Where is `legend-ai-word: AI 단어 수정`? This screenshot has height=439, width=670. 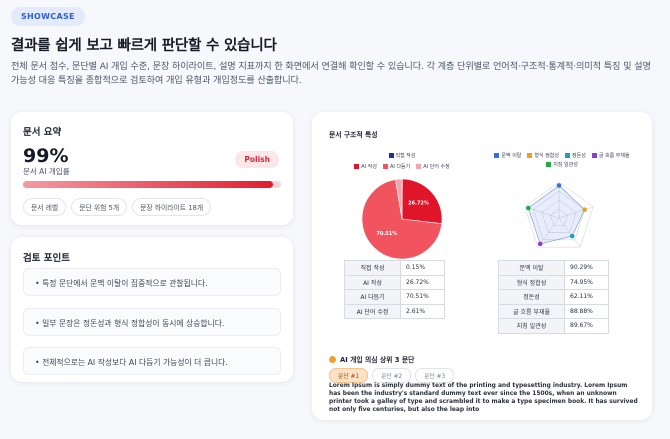 legend-ai-word: AI 단어 수정 is located at coordinates (433, 166).